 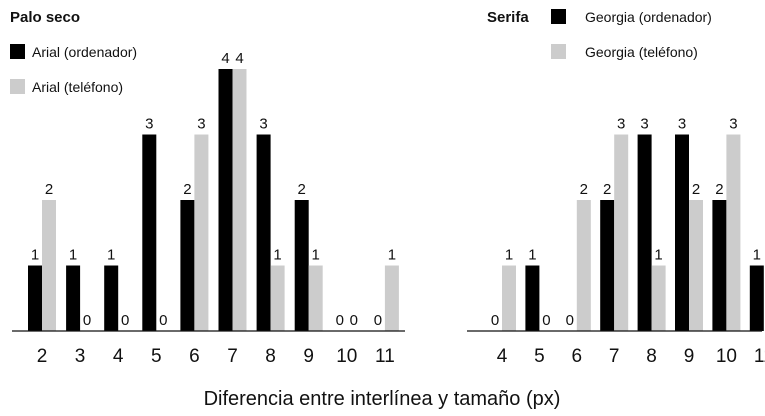 What do you see at coordinates (570, 320) in the screenshot?
I see `data-label-georgia-ordenador-6: 0` at bounding box center [570, 320].